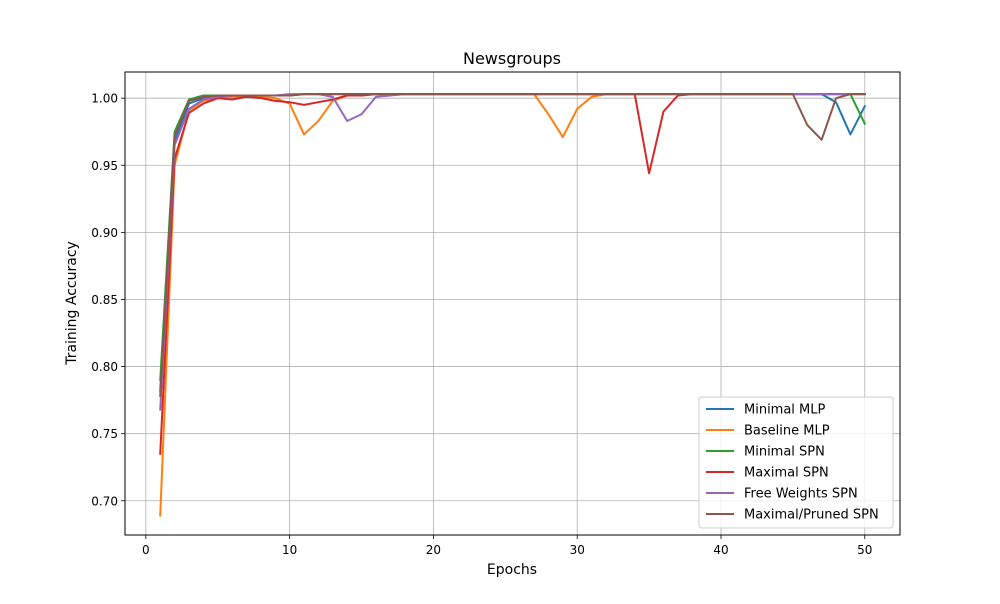  I want to click on x-tick-label: 20, so click(433, 550).